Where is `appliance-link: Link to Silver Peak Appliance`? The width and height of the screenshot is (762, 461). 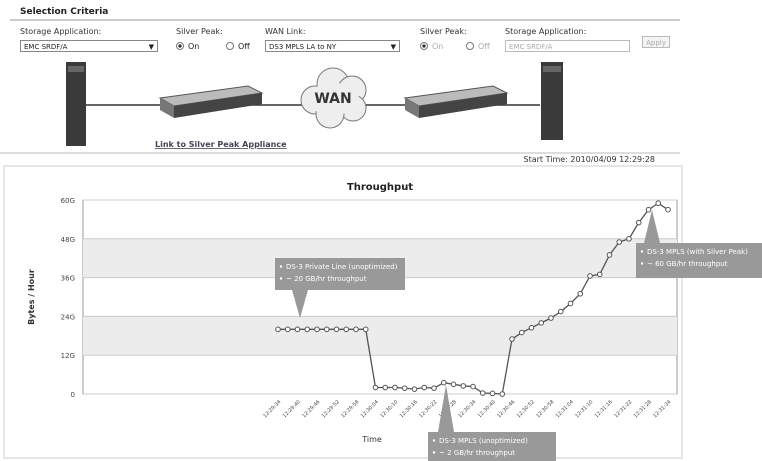
appliance-link: Link to Silver Peak Appliance is located at coordinates (221, 144).